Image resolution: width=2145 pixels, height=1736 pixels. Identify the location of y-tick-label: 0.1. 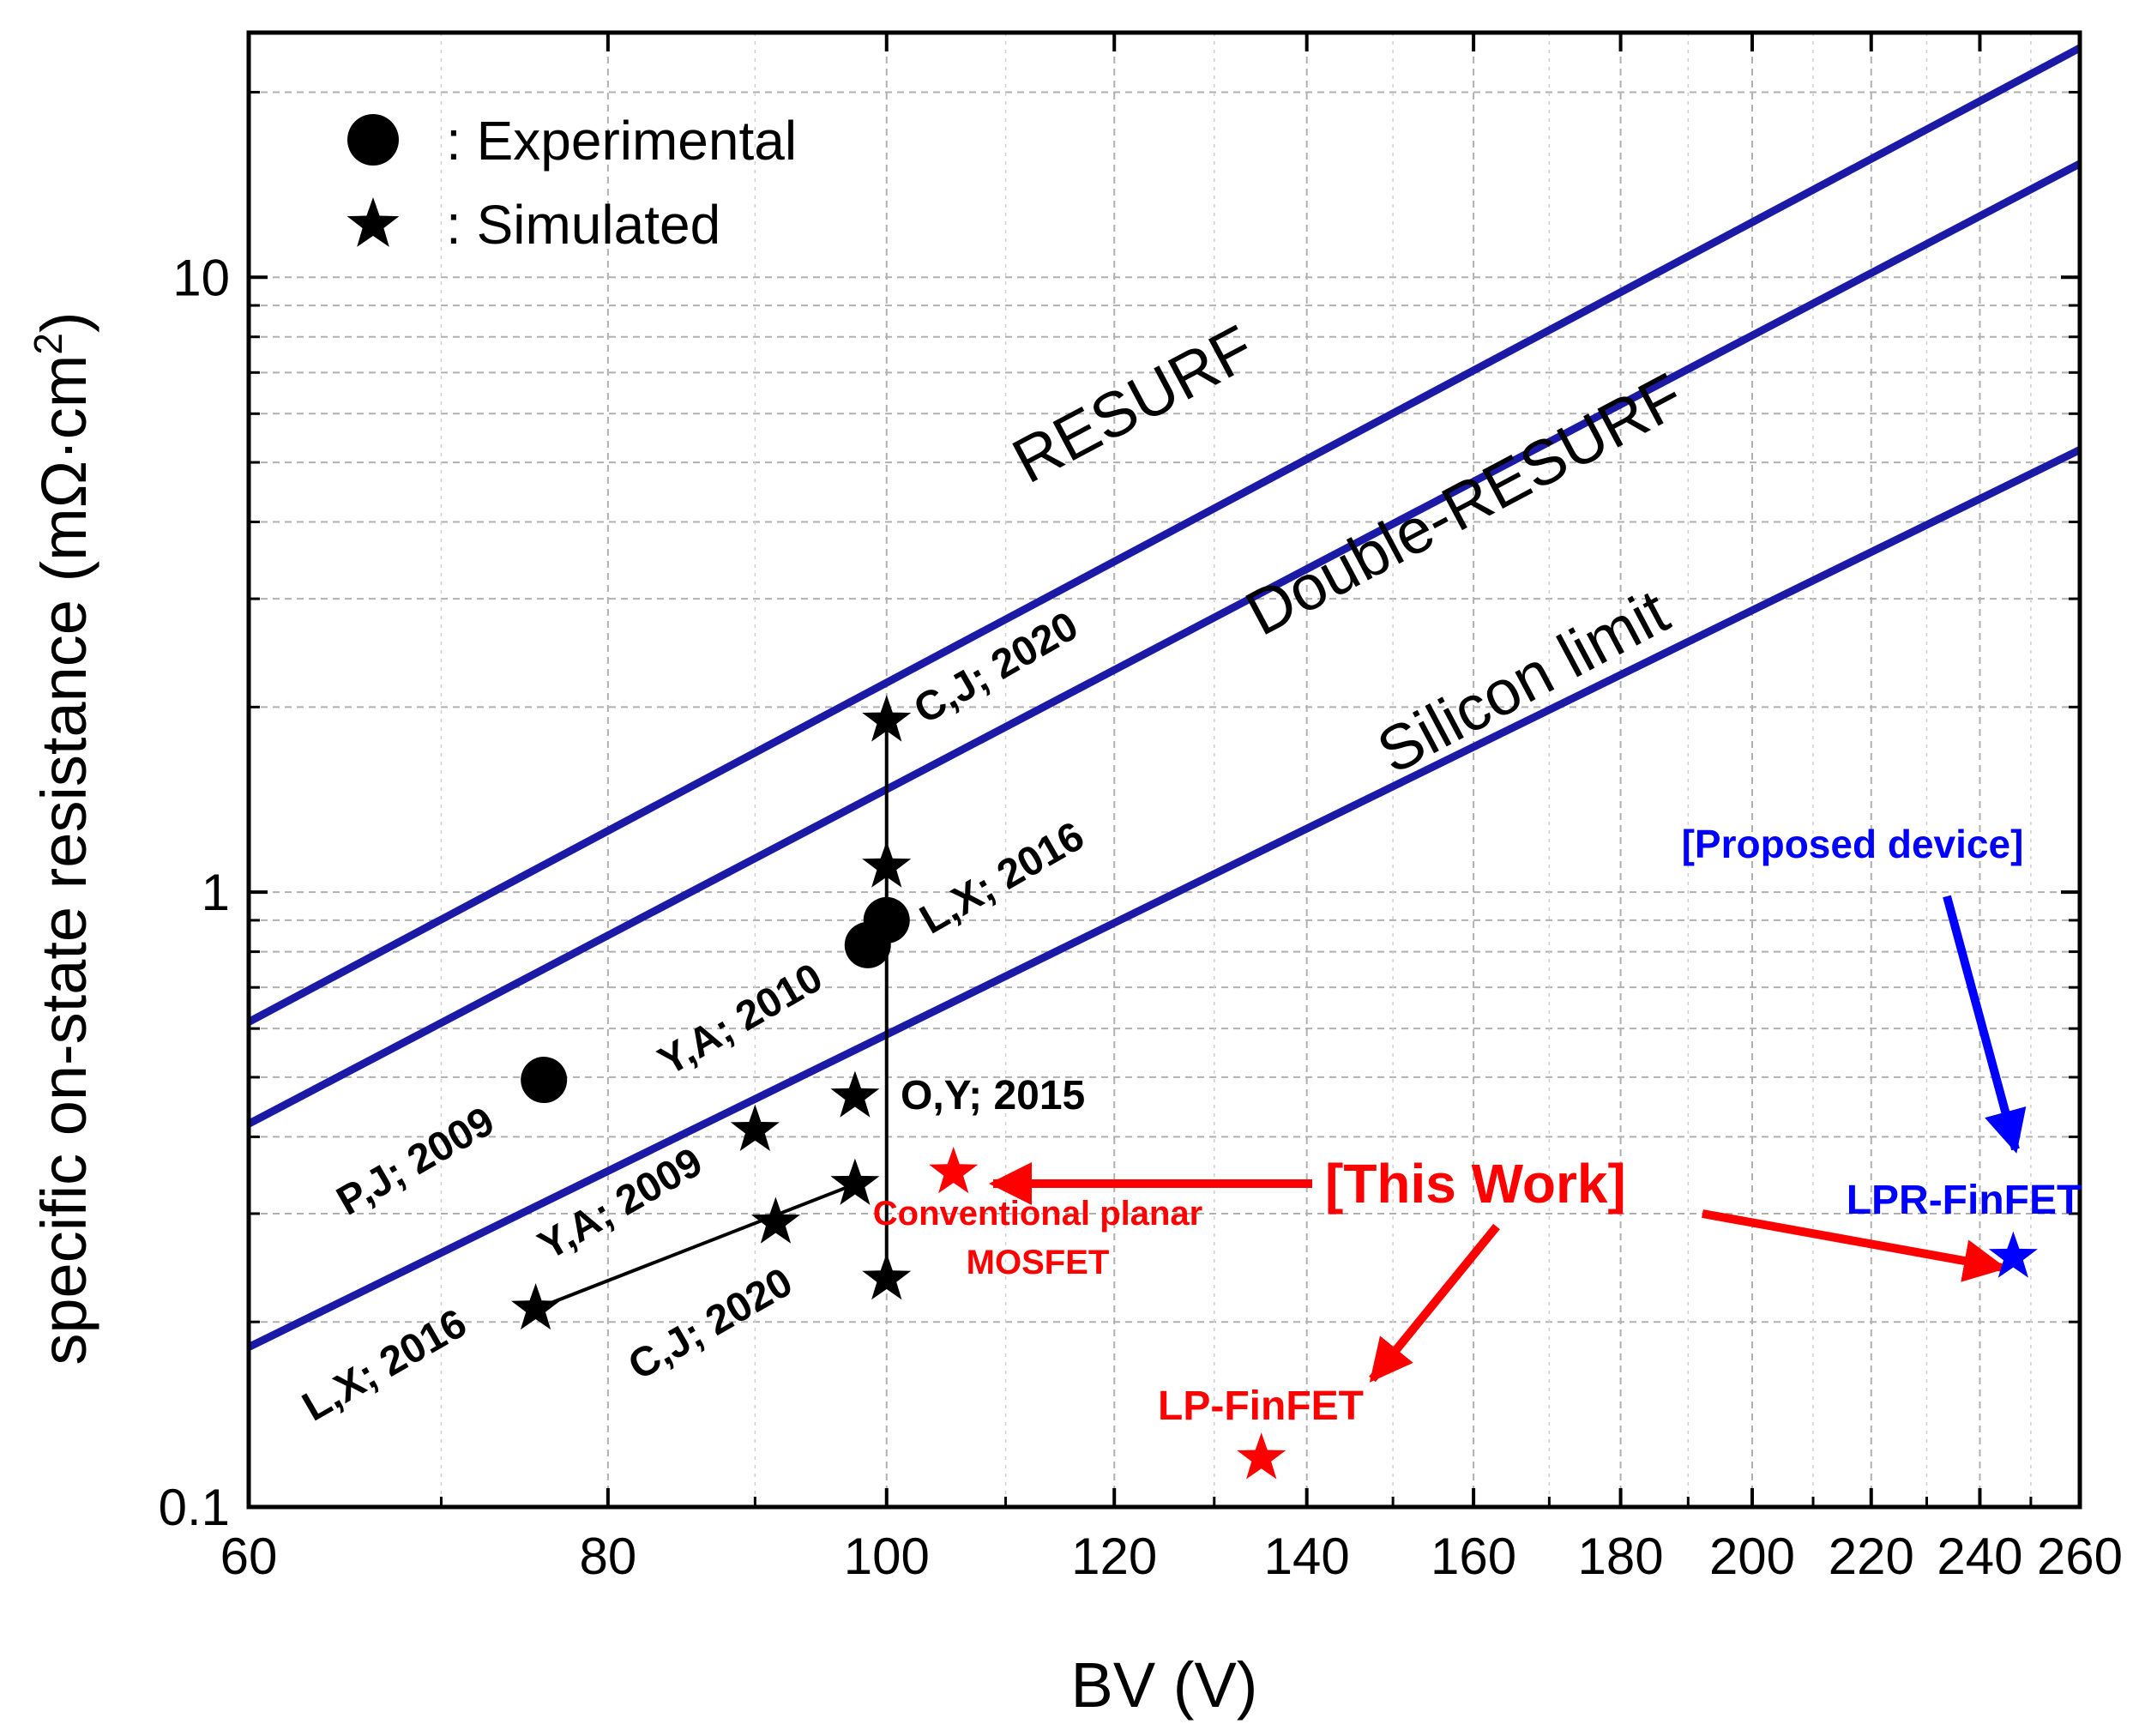
(194, 1507).